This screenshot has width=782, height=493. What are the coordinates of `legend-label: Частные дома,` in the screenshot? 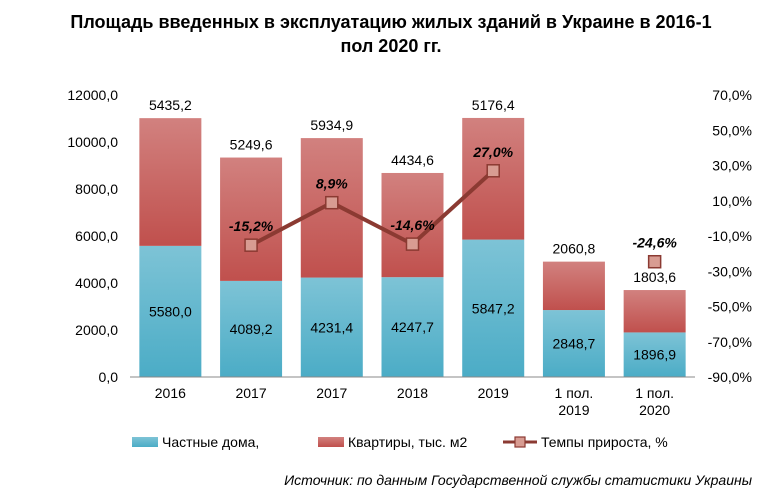 It's located at (210, 442).